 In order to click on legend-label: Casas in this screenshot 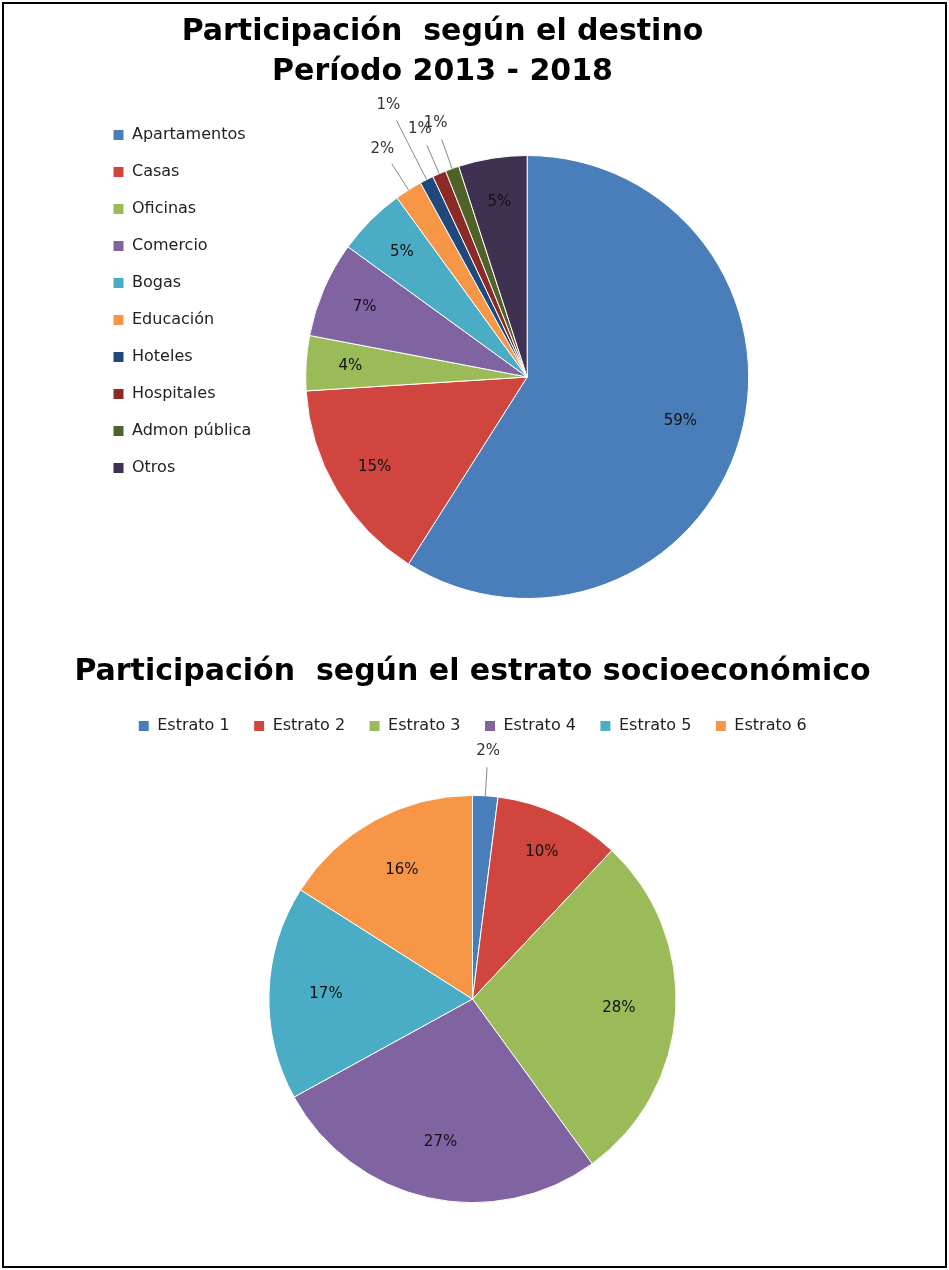, I will do `click(156, 171)`.